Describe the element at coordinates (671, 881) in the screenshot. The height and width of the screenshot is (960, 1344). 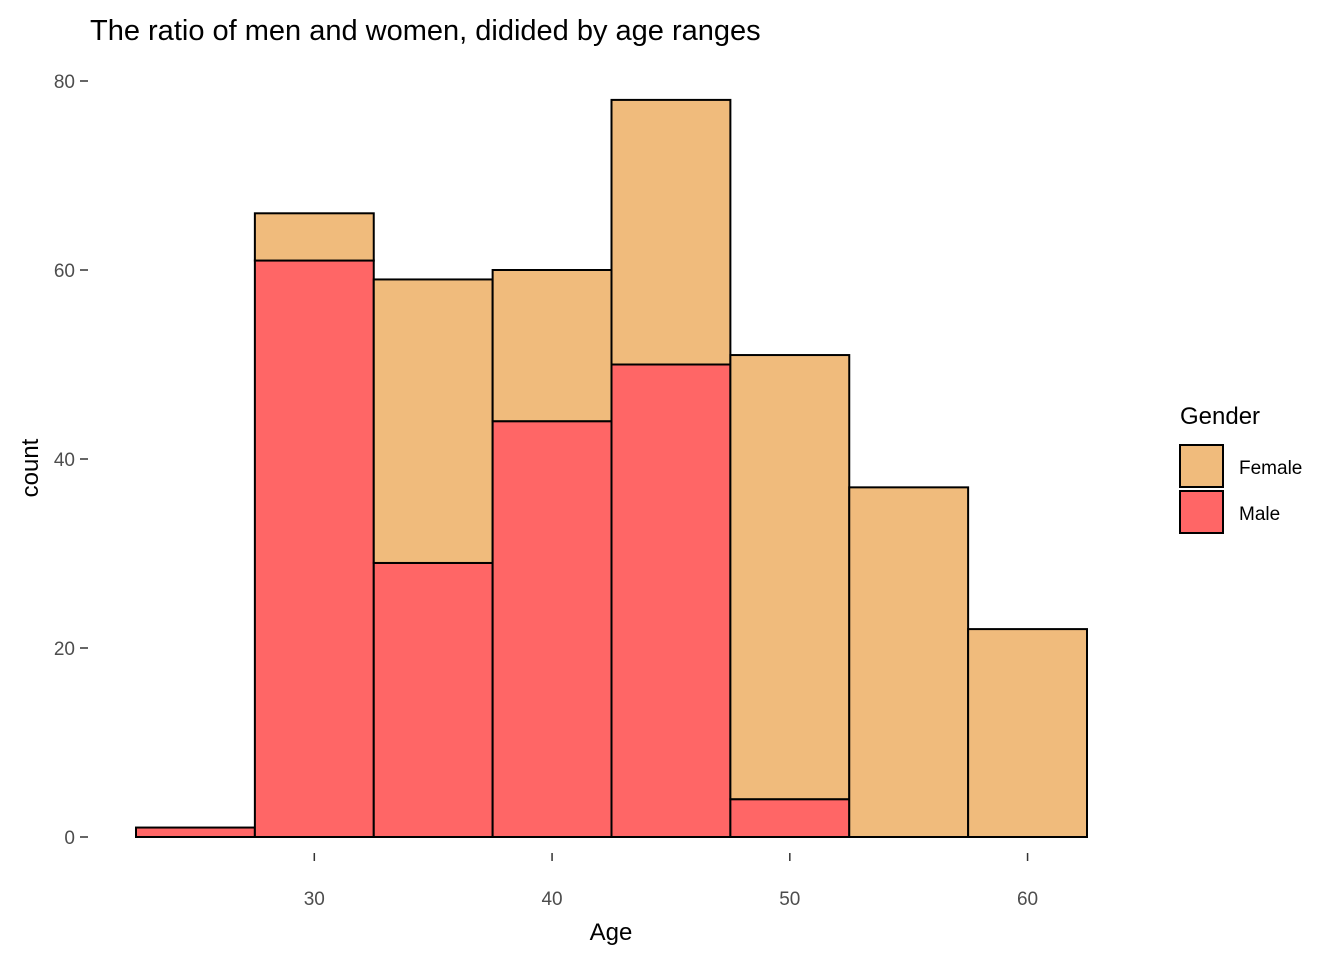
I see `x-axis: 30 40 50 60` at that location.